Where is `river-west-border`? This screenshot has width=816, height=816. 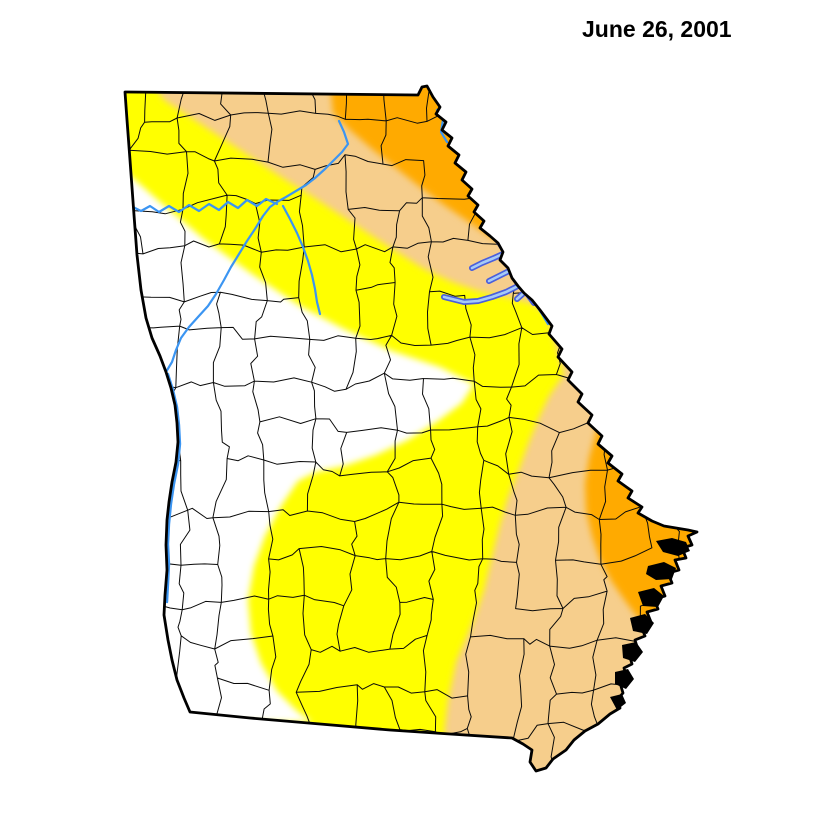
river-west-border is located at coordinates (173, 488).